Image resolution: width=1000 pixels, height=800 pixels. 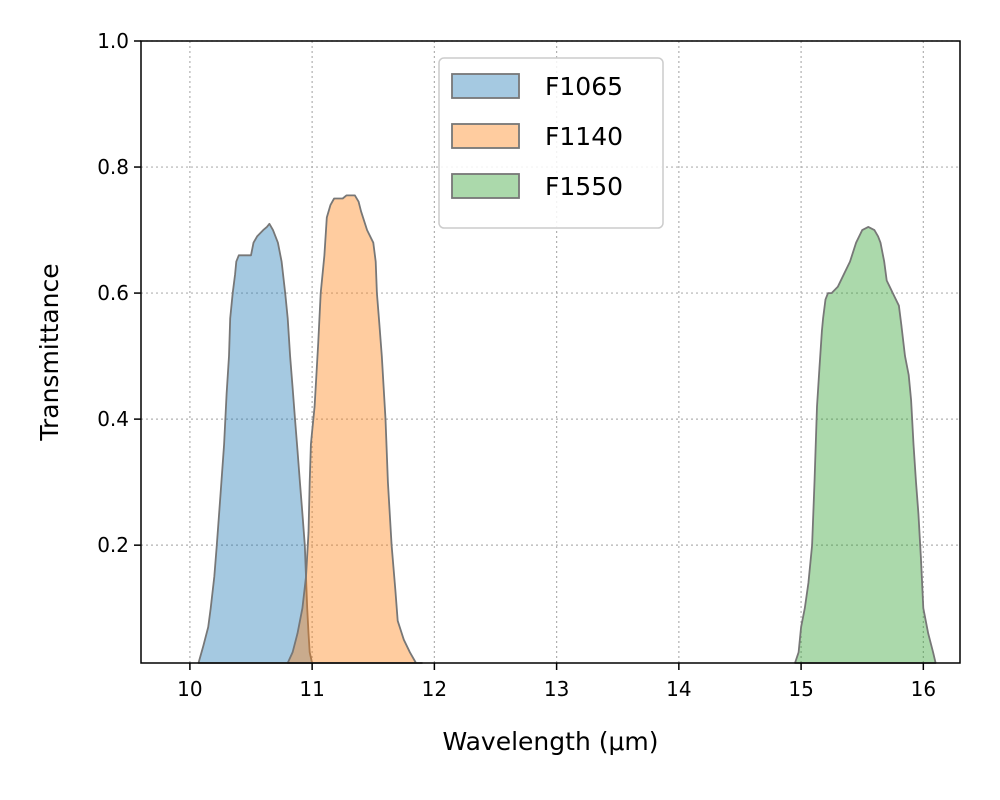 I want to click on y-tick-label: 0.2, so click(x=113, y=545).